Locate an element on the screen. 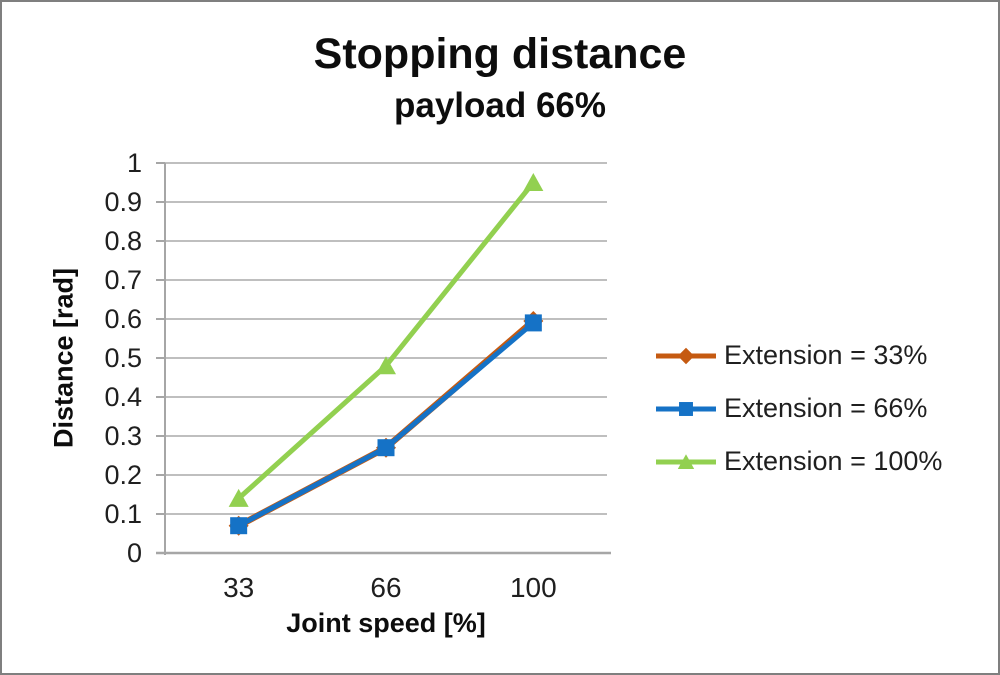 This screenshot has height=675, width=1000. legend-marker-square-icon is located at coordinates (686, 408).